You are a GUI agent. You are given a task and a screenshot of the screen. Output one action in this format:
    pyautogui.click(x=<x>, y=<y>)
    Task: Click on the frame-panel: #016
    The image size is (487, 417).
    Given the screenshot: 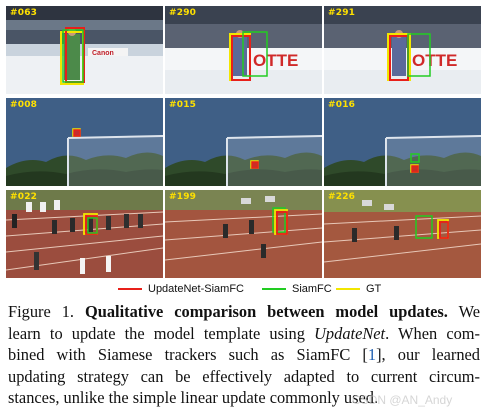 What is the action you would take?
    pyautogui.click(x=402, y=142)
    